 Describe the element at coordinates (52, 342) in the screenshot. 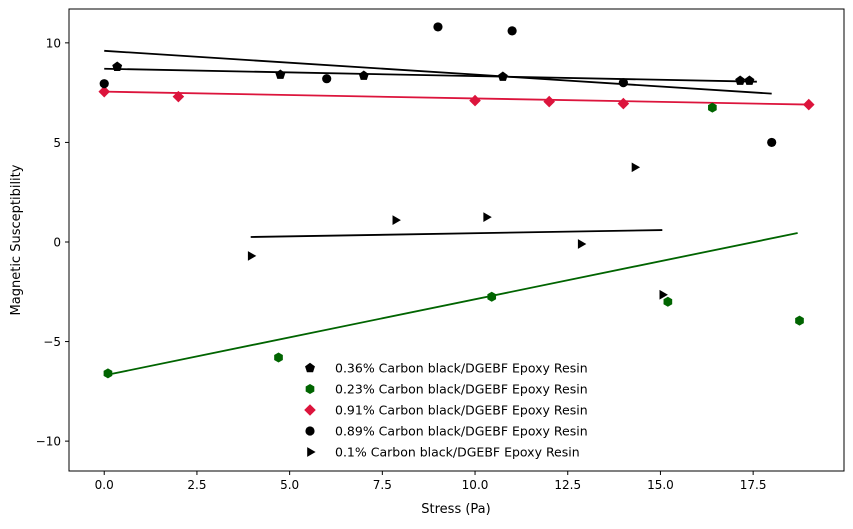

I see `y-tick-label: −5` at that location.